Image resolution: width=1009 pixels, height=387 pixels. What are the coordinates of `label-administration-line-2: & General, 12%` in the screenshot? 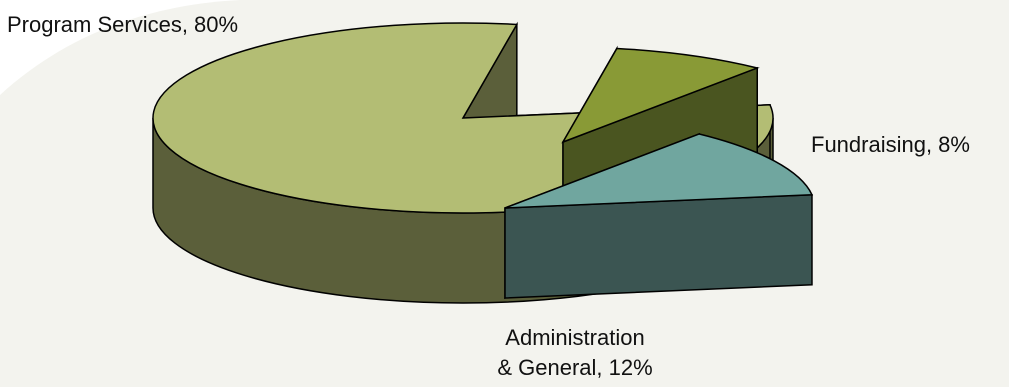 It's located at (574, 367).